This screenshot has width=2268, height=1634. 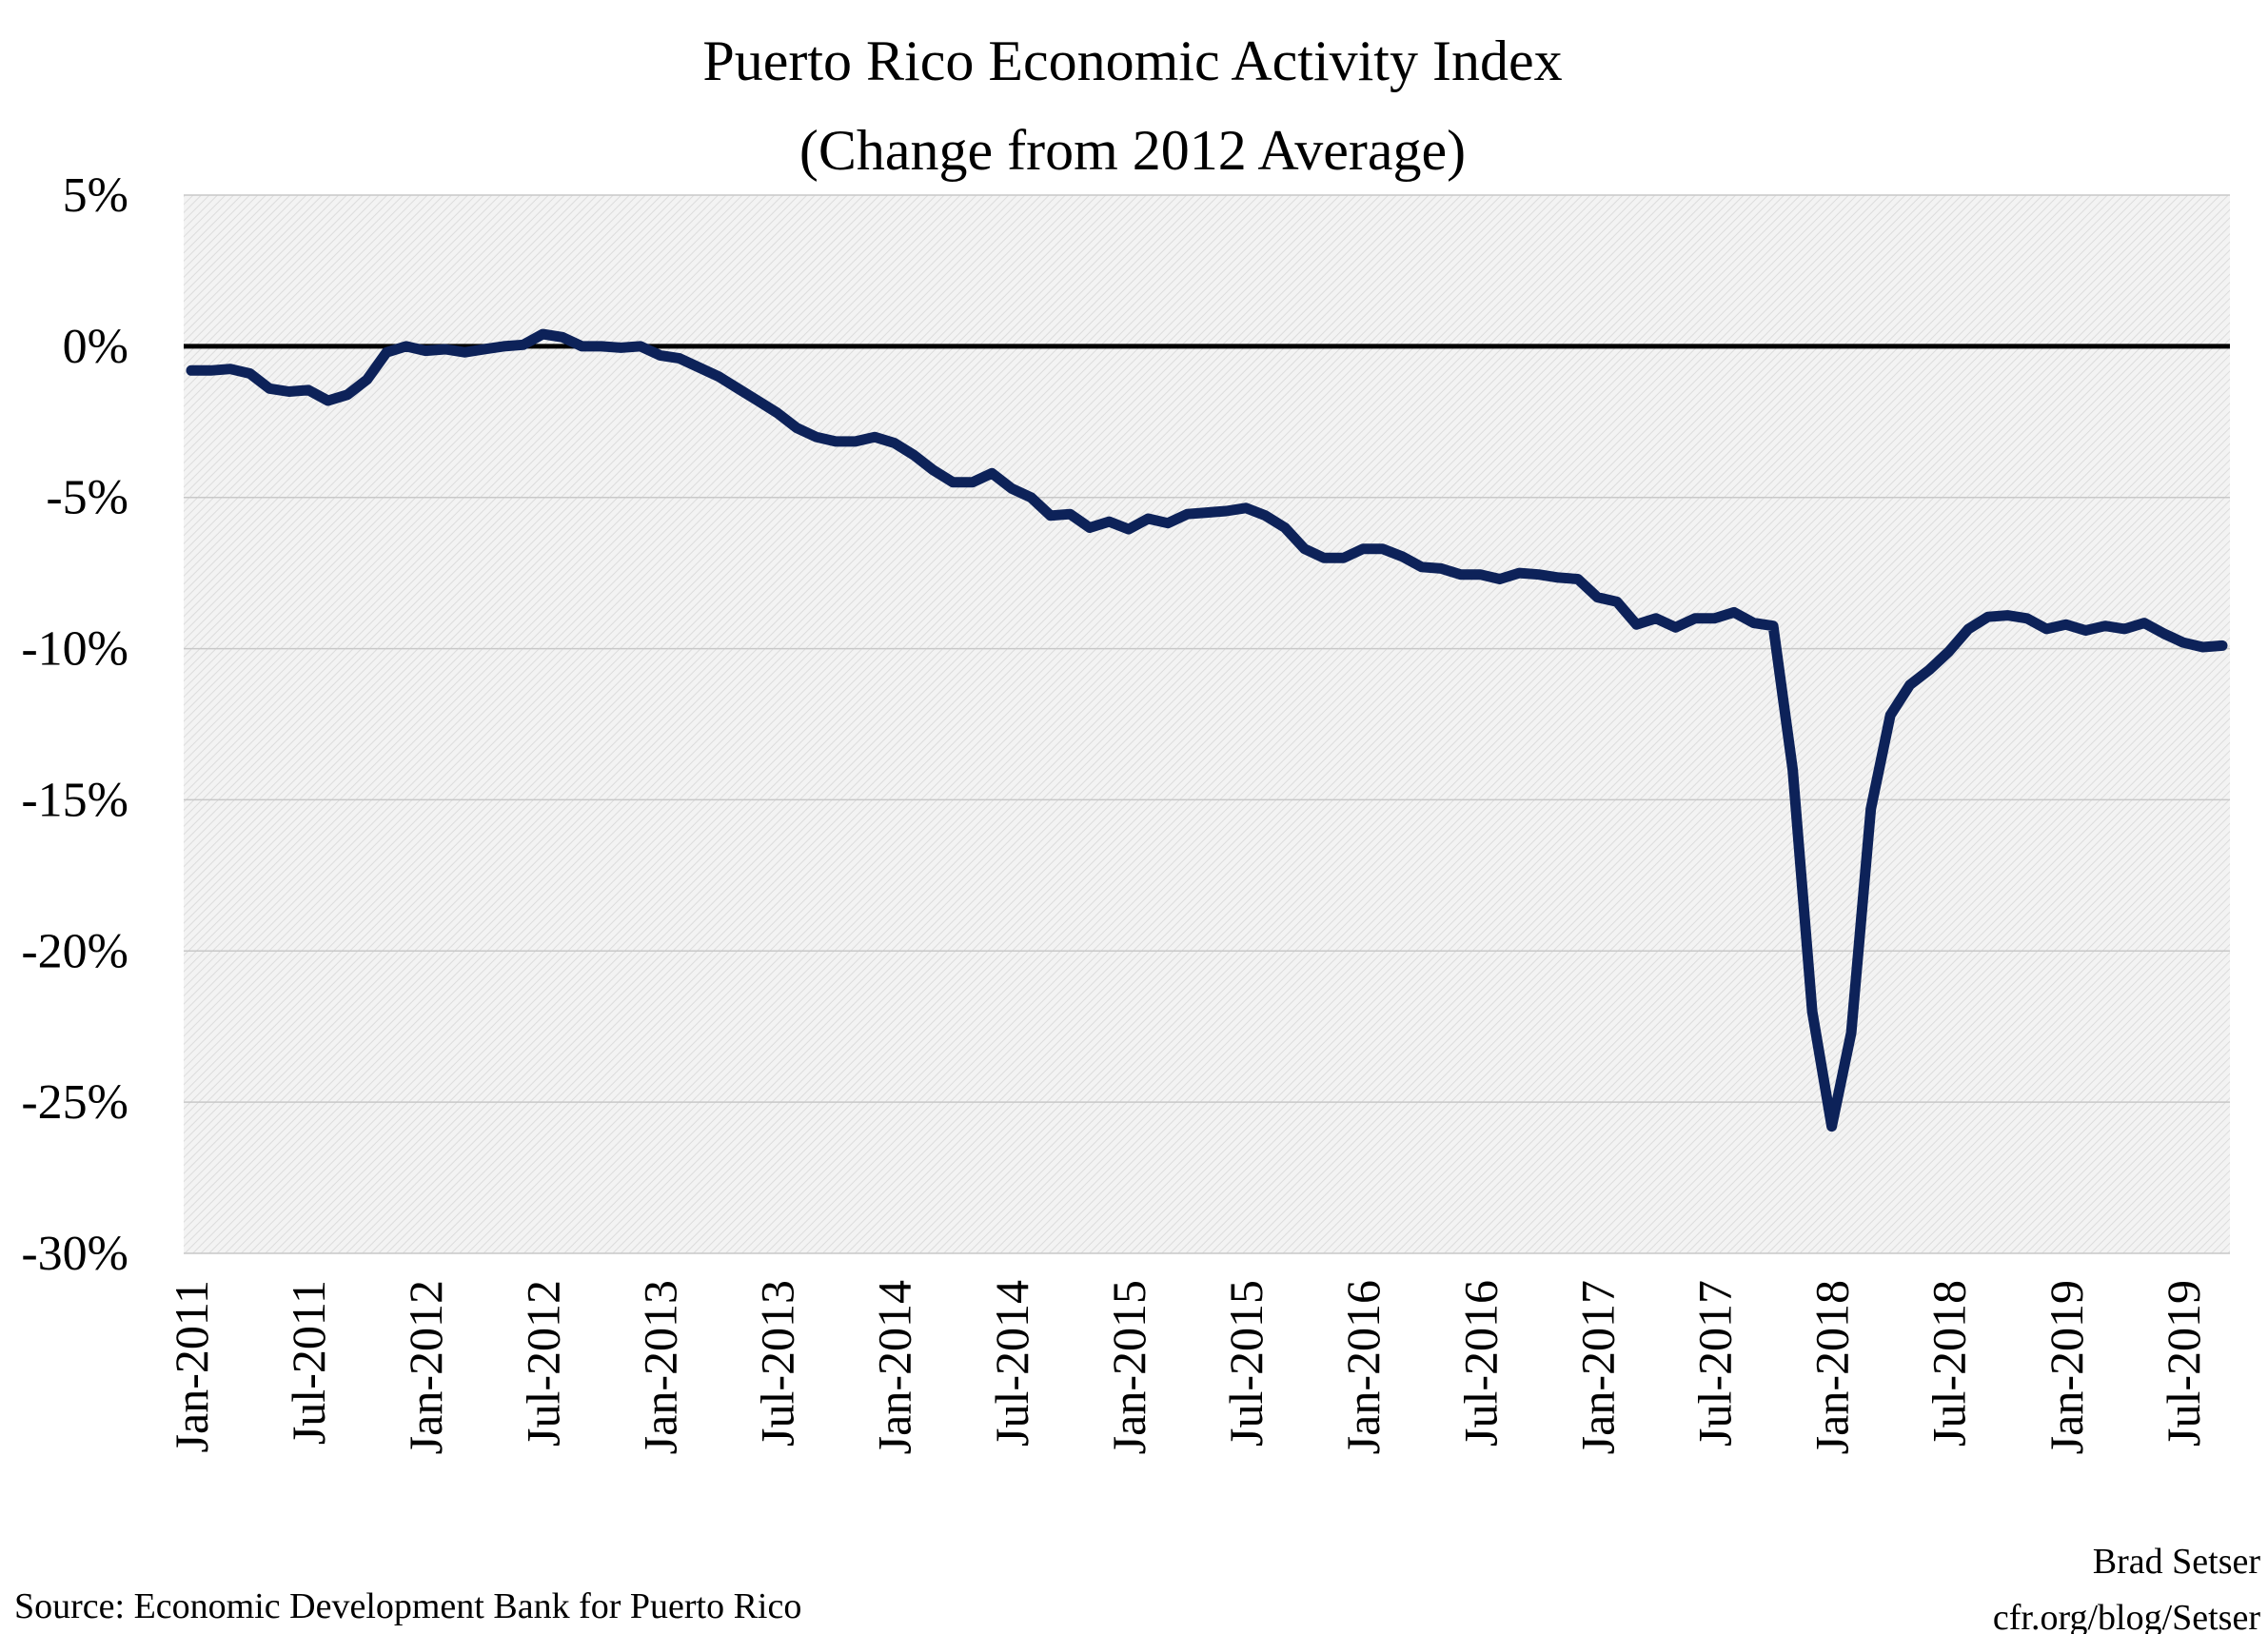 I want to click on x-tick-label: Jan-2018, so click(x=1832, y=1367).